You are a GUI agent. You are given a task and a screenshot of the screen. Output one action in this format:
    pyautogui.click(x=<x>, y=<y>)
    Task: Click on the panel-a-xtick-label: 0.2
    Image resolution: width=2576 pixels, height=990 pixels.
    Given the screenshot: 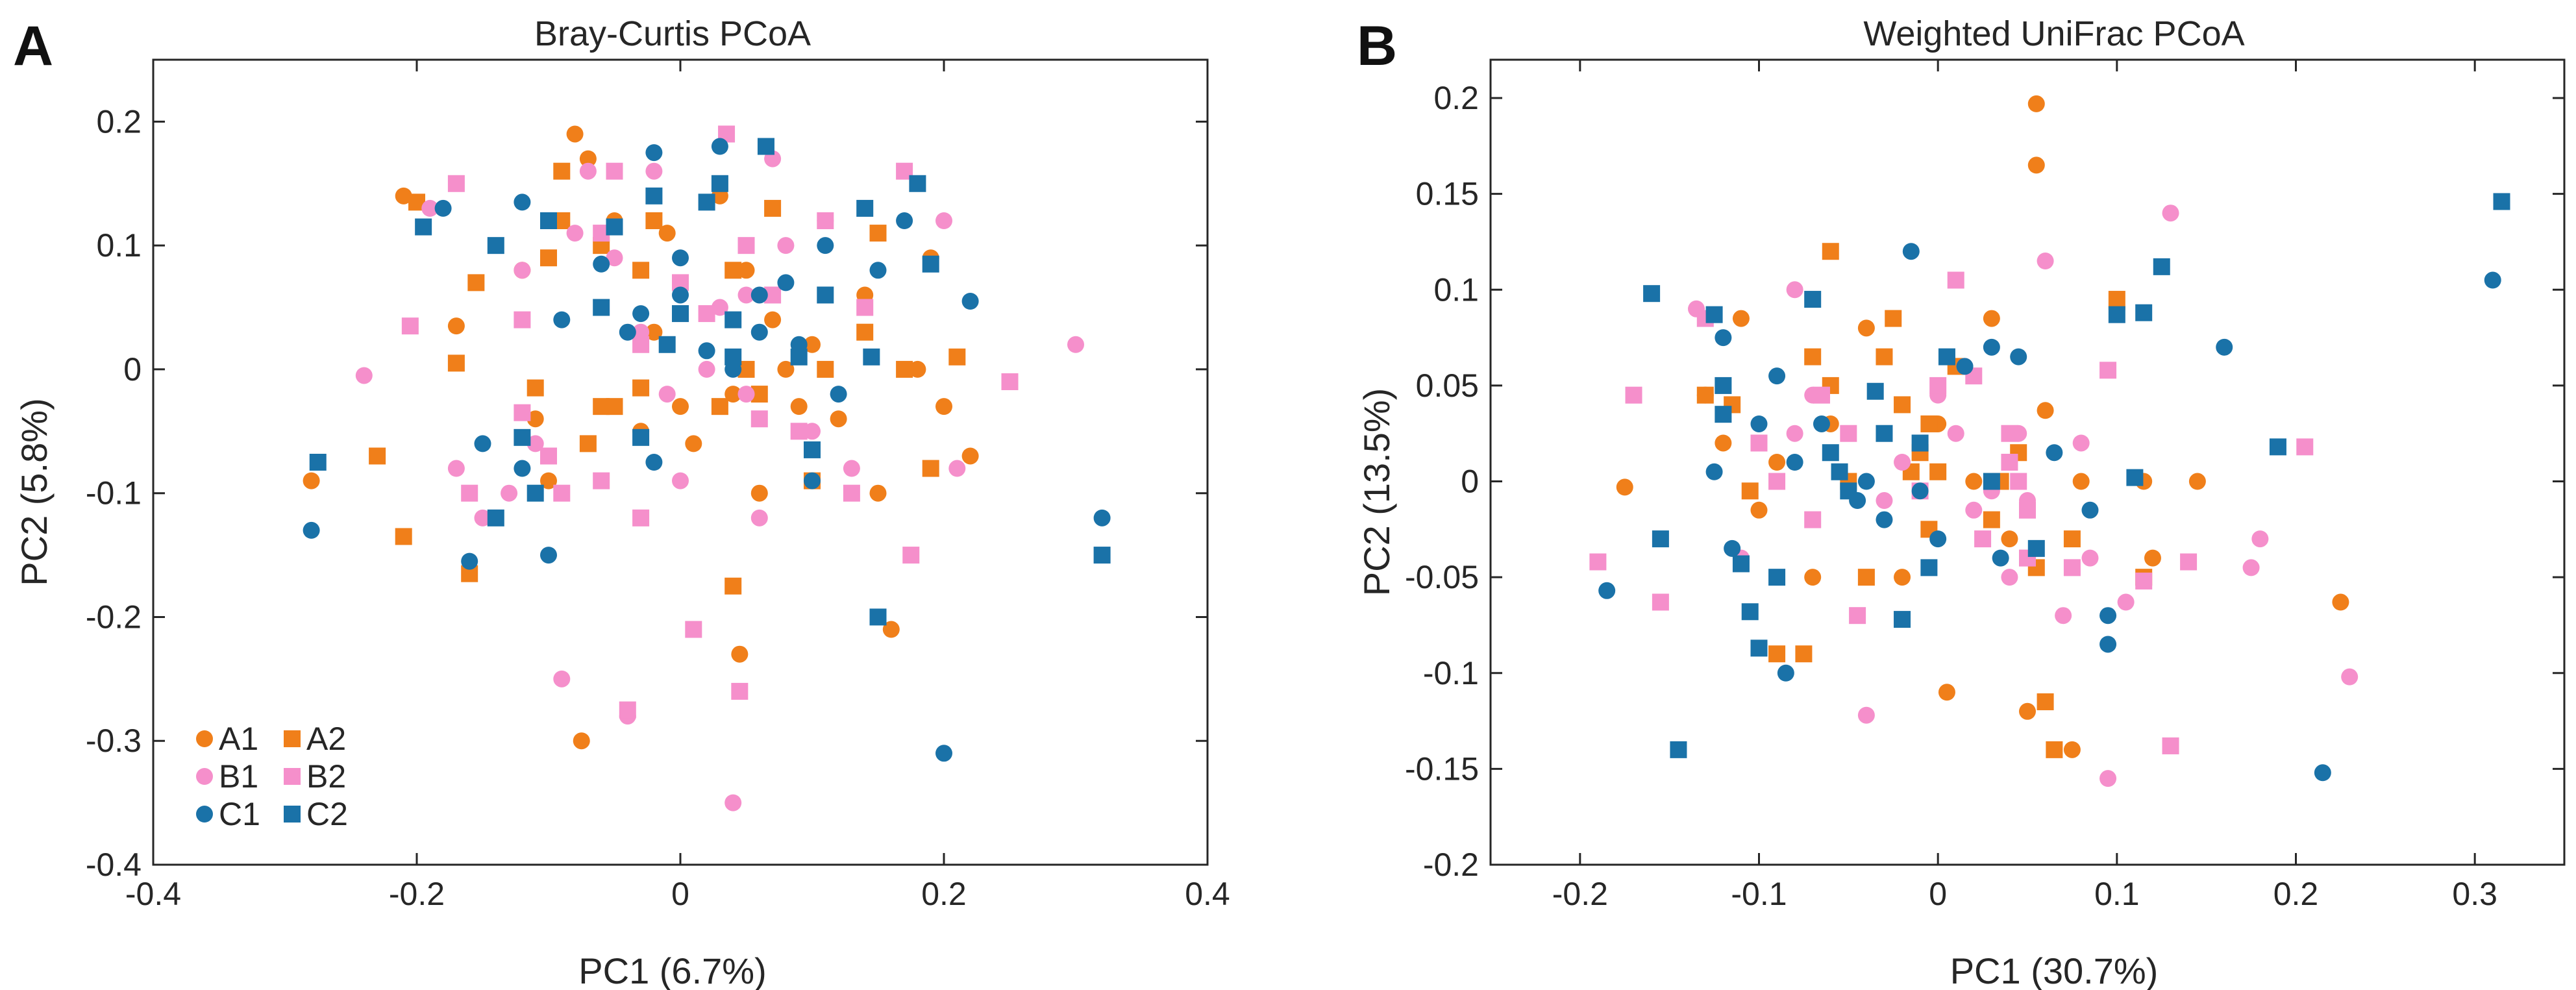 What is the action you would take?
    pyautogui.click(x=944, y=894)
    